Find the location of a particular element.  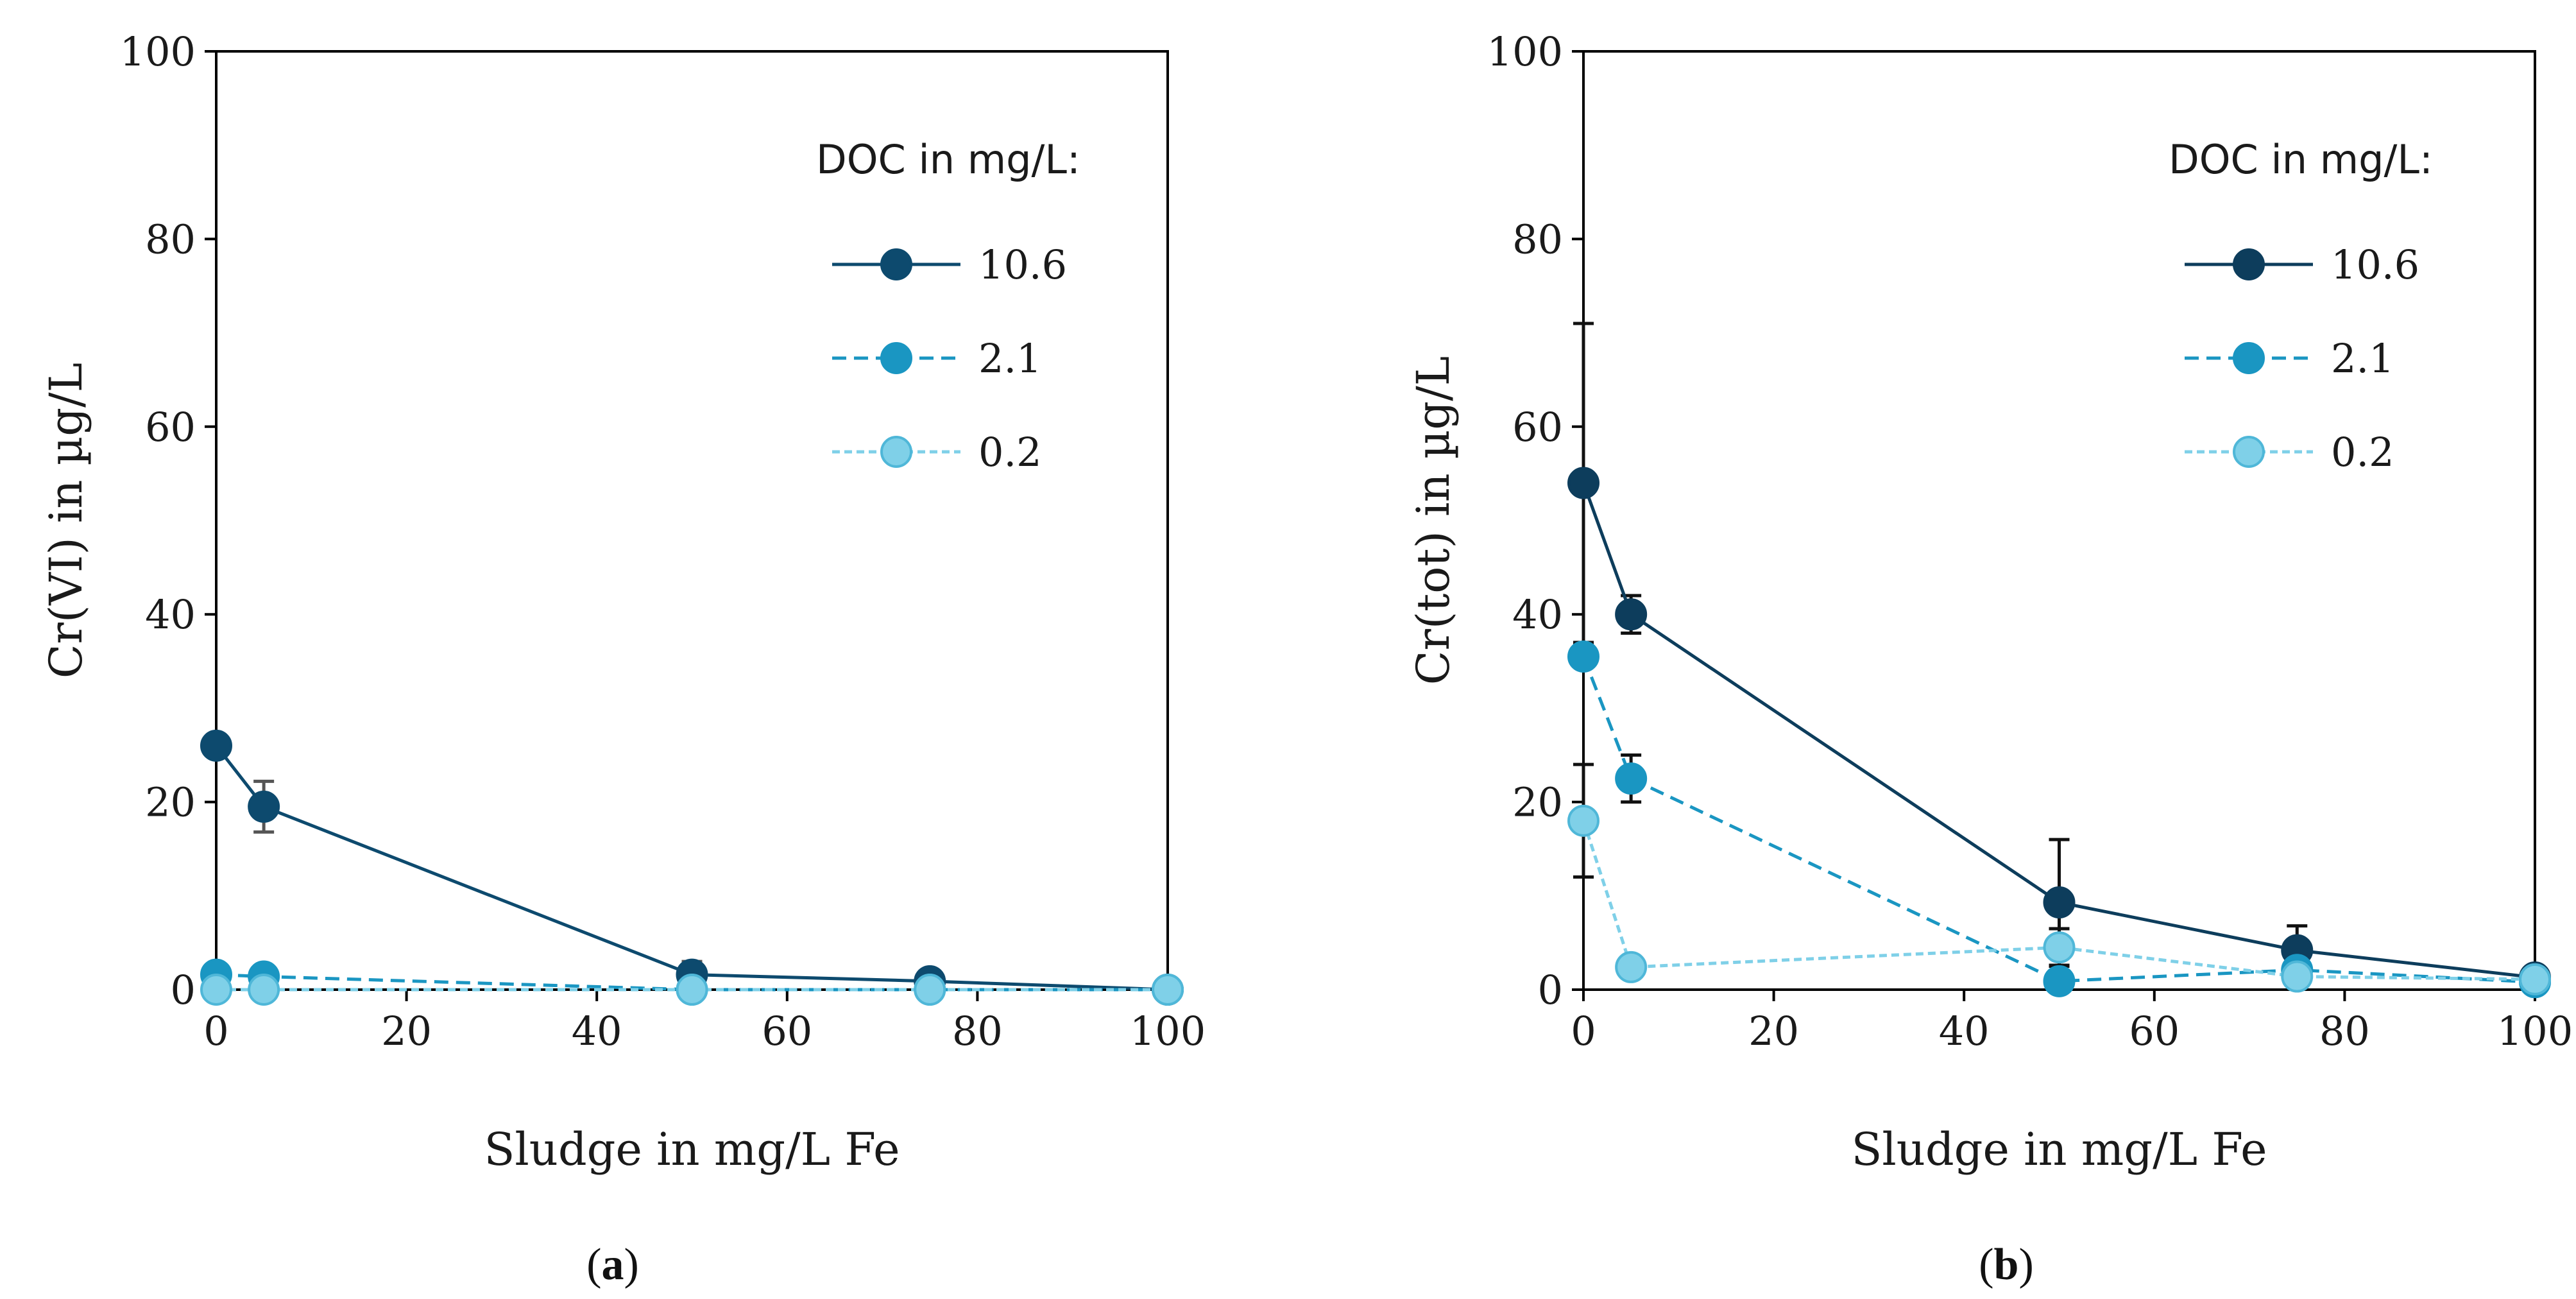

panel-label-letter: a is located at coordinates (613, 1264).